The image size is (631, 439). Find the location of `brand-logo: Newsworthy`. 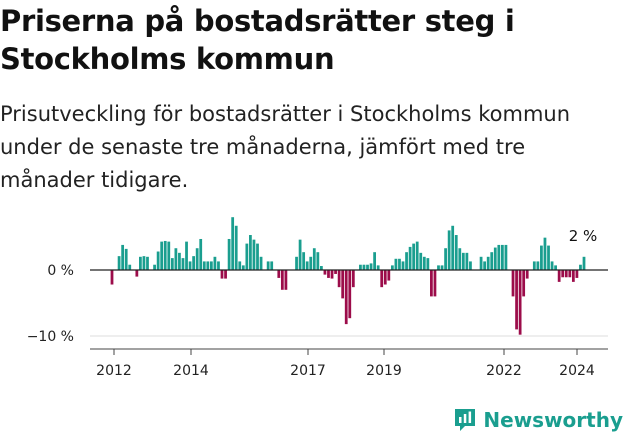

brand-logo: Newsworthy is located at coordinates (538, 420).